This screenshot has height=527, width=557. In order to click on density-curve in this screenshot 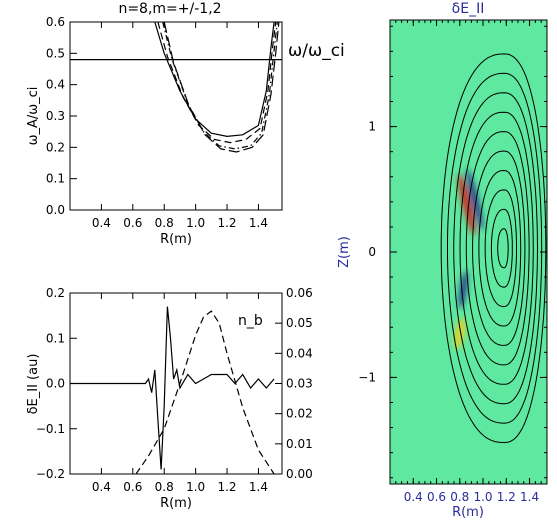, I will do `click(205, 392)`.